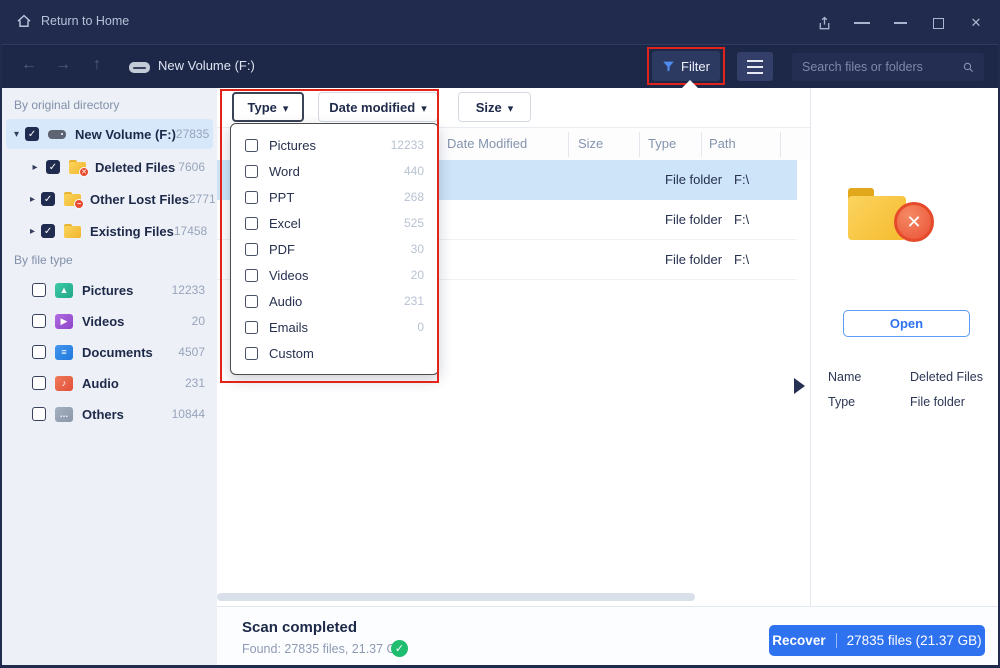 The width and height of the screenshot is (1000, 668). Describe the element at coordinates (488, 107) in the screenshot. I see `size-filter-label: Size` at that location.